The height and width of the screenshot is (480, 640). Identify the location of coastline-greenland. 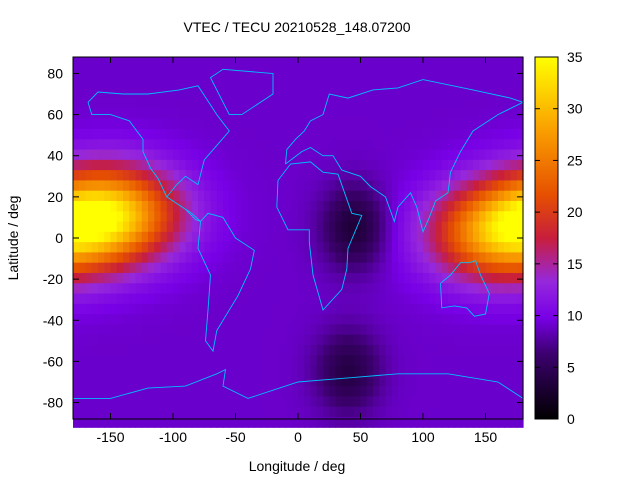
(241, 92).